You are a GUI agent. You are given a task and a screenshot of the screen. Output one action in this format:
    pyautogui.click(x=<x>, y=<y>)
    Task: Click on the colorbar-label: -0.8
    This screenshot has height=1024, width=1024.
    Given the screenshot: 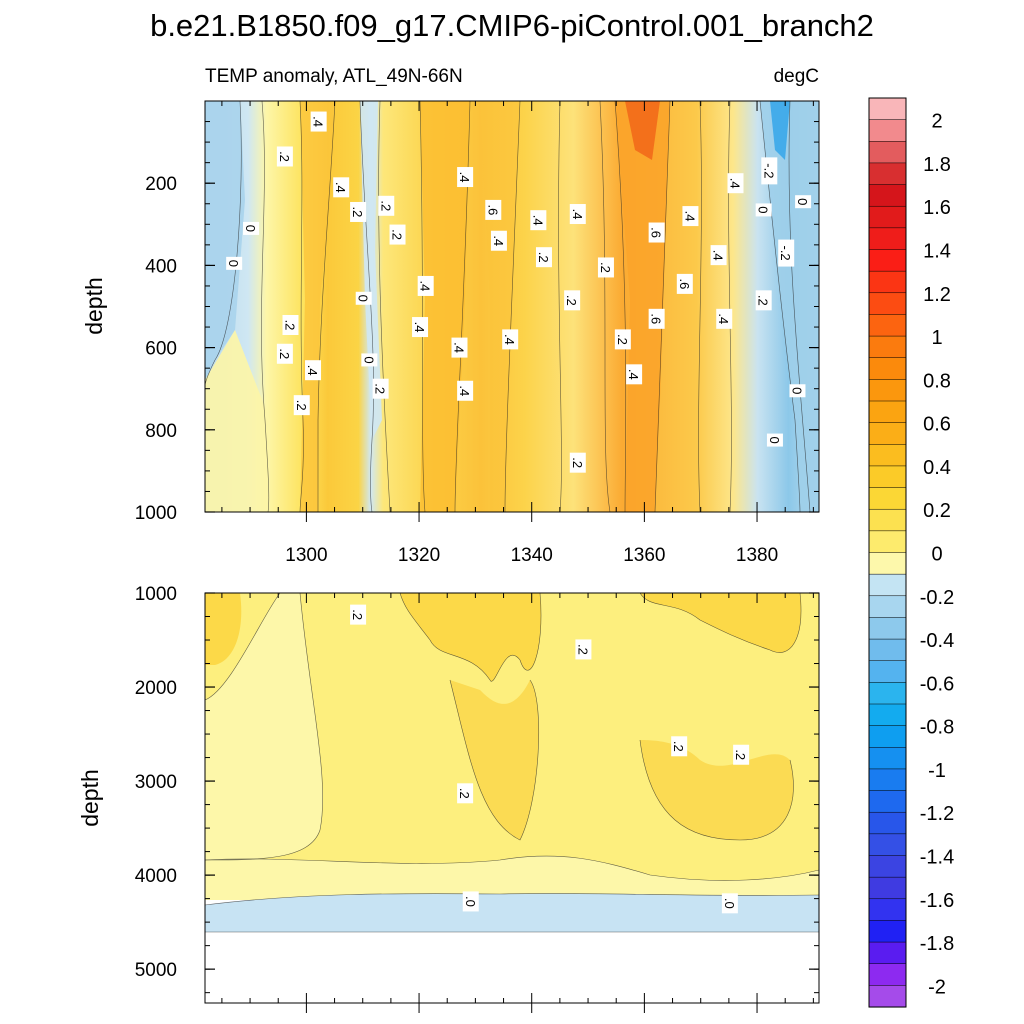 What is the action you would take?
    pyautogui.click(x=937, y=728)
    